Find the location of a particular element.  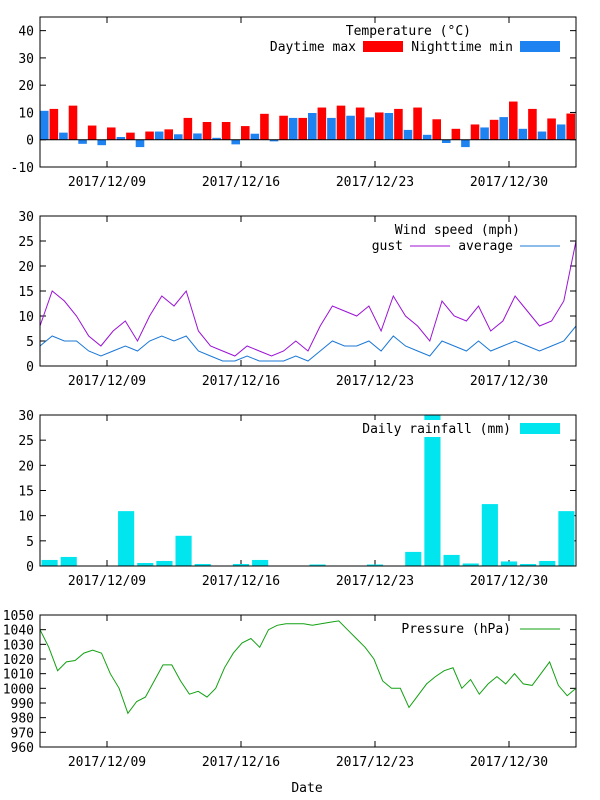

legend-label: gust is located at coordinates (387, 246).